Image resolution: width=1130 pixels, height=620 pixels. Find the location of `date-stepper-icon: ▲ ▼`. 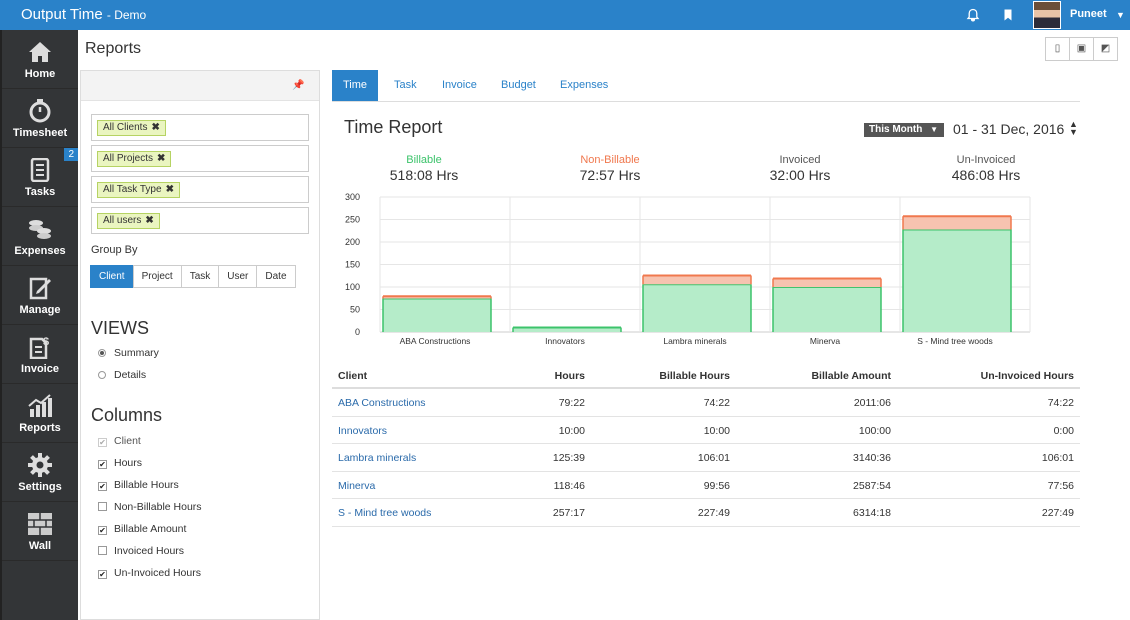

date-stepper-icon: ▲ ▼ is located at coordinates (1073, 128).